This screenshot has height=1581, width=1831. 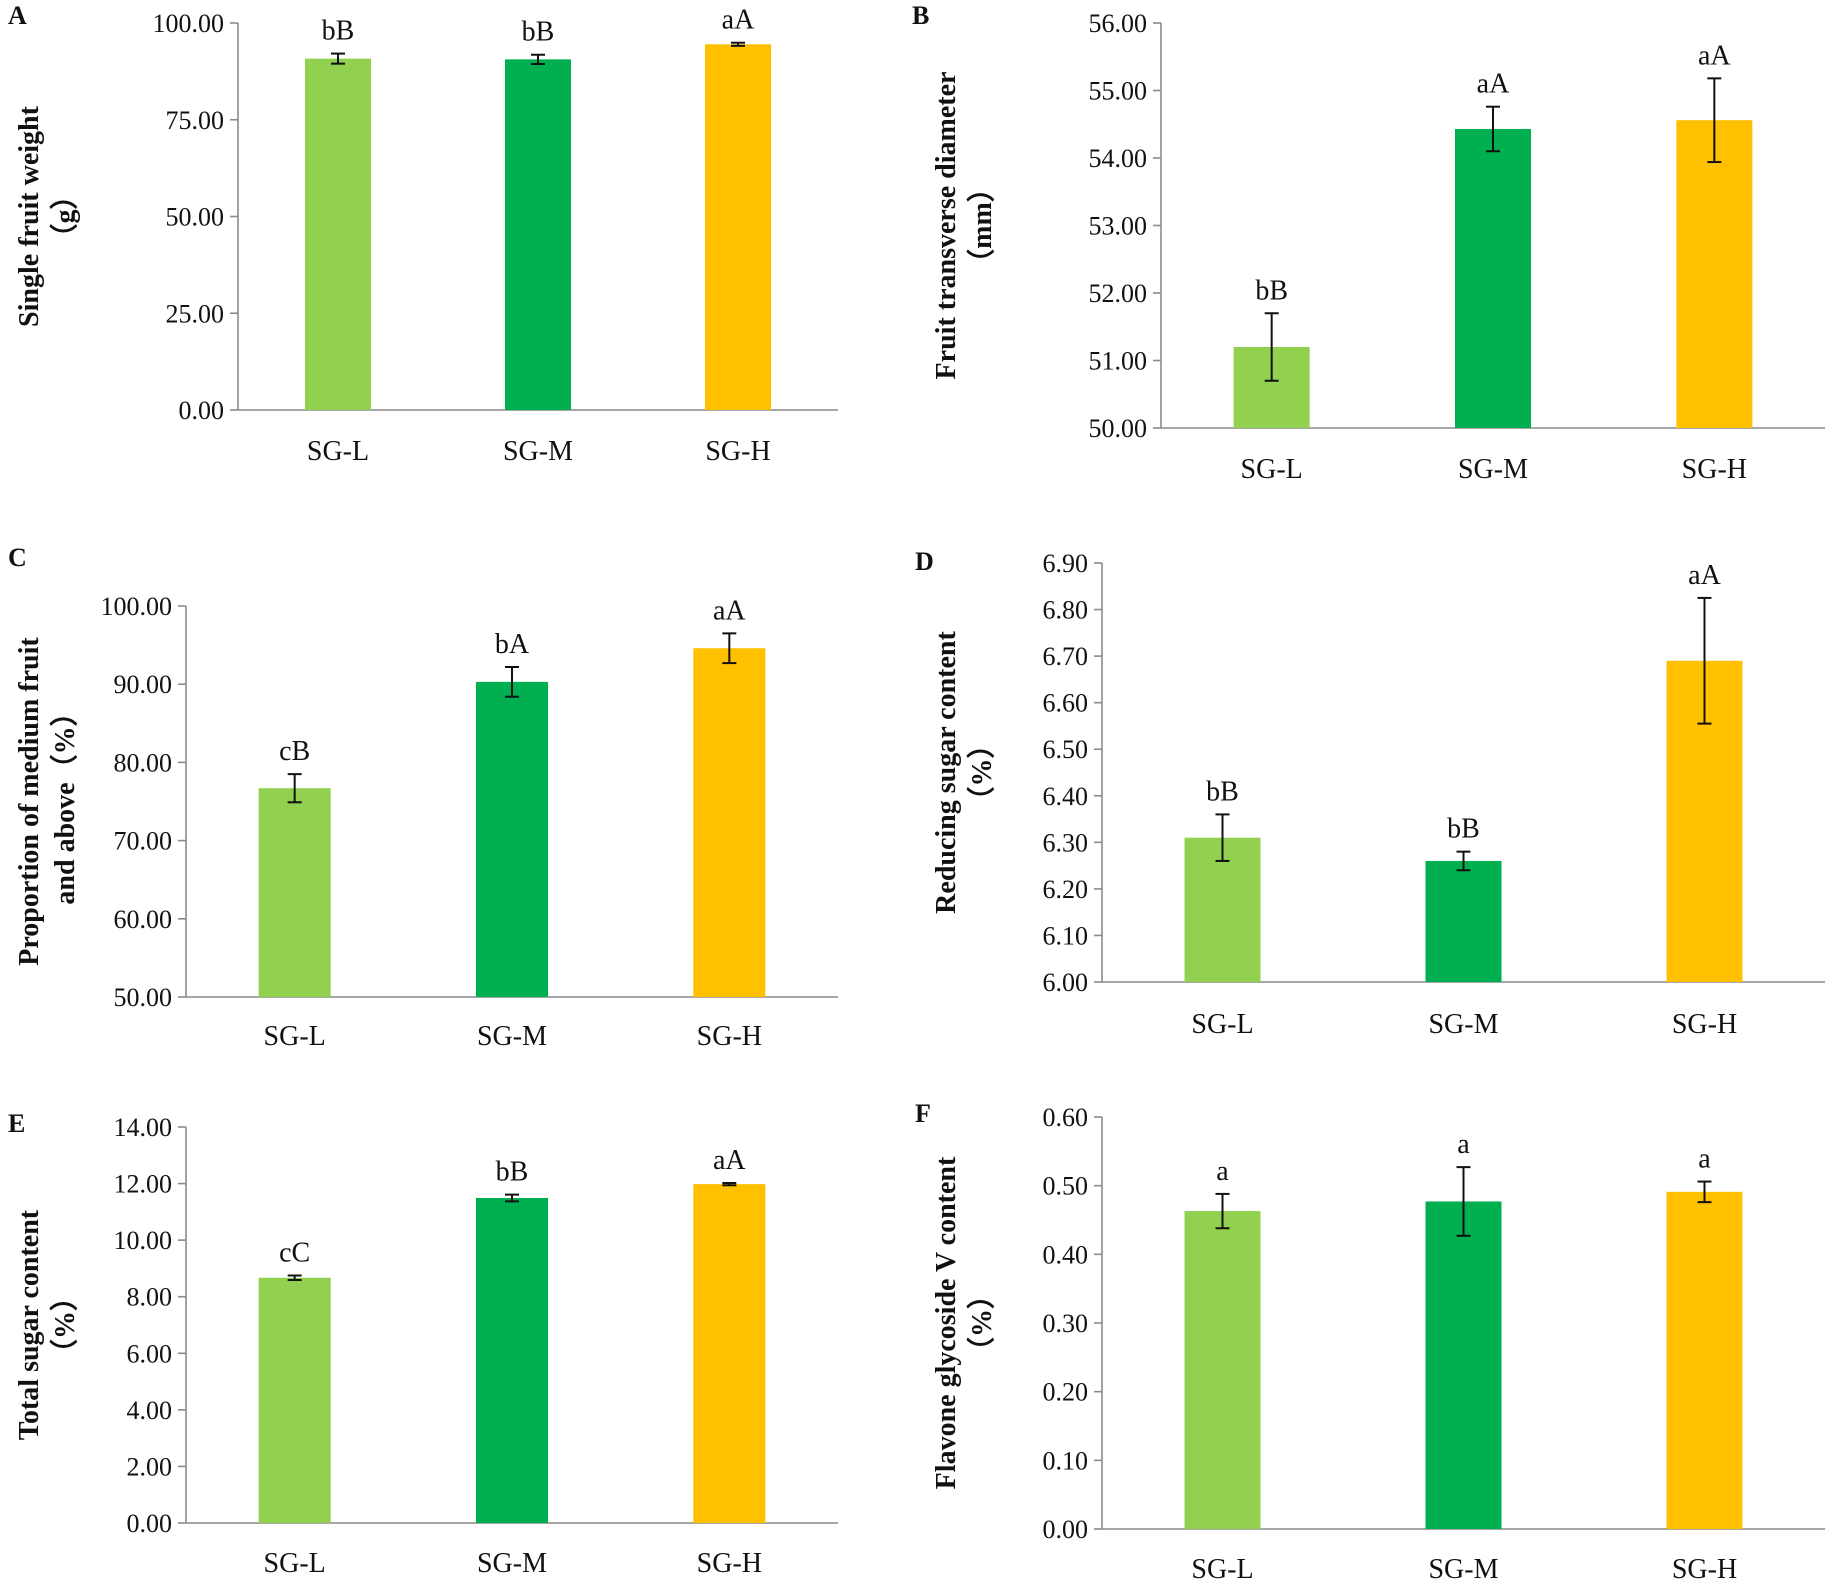 I want to click on y-axis-label-line1: Single fruit weight, so click(x=29, y=216).